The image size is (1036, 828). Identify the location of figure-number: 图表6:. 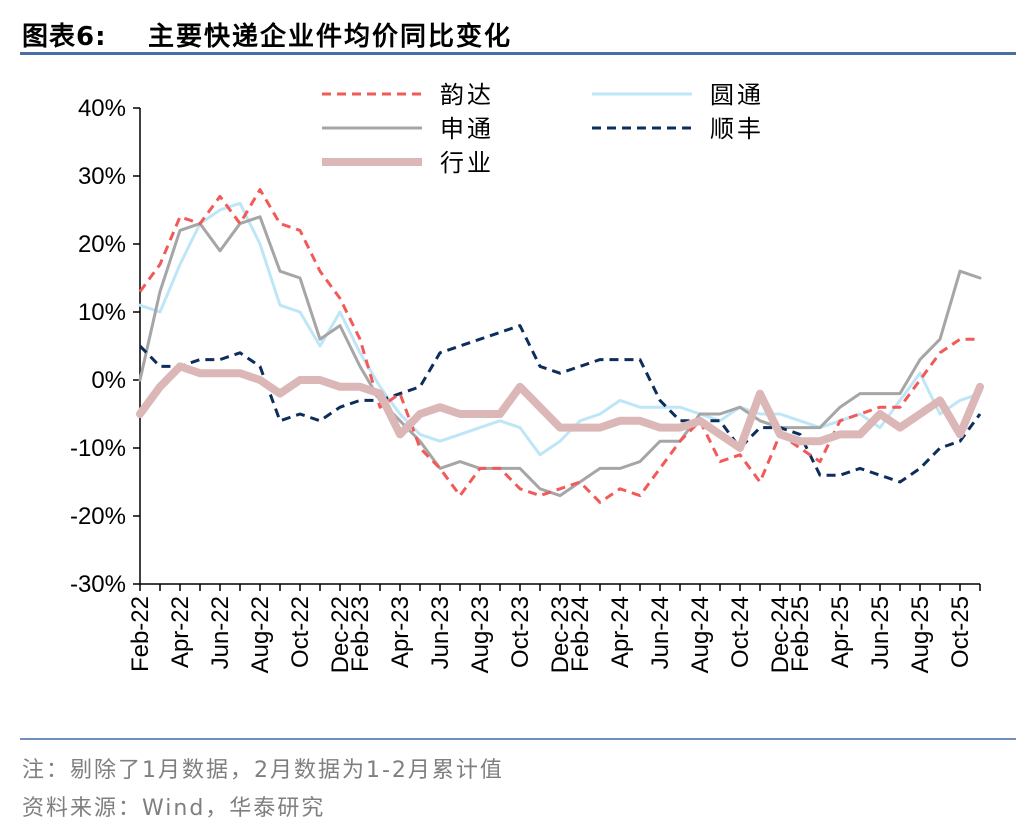
(64, 37).